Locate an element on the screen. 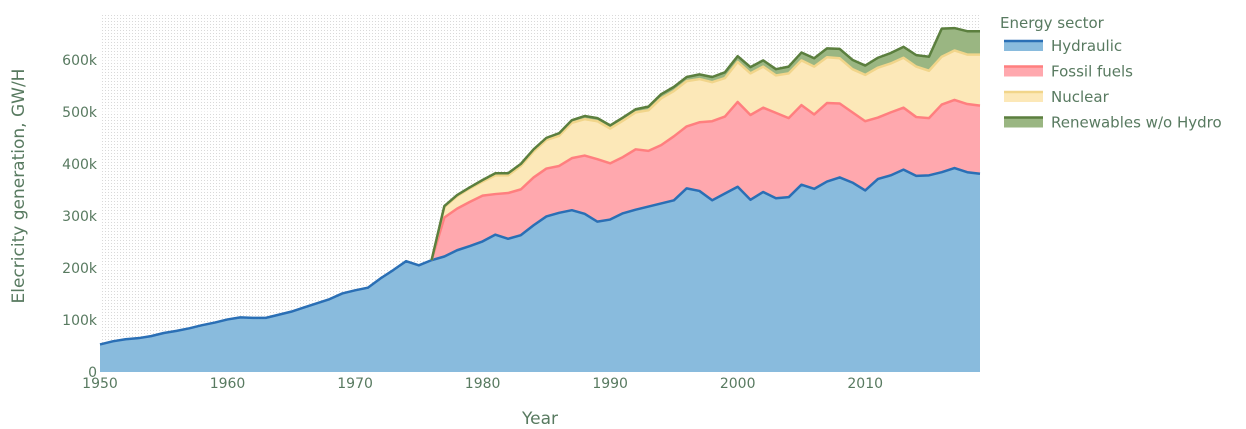 This screenshot has height=429, width=1246. legend-label: Renewables w/o Hydro is located at coordinates (1136, 123).